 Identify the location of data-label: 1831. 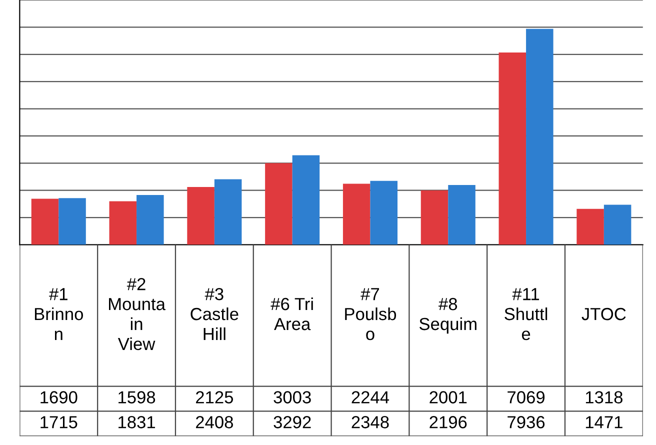
(136, 422).